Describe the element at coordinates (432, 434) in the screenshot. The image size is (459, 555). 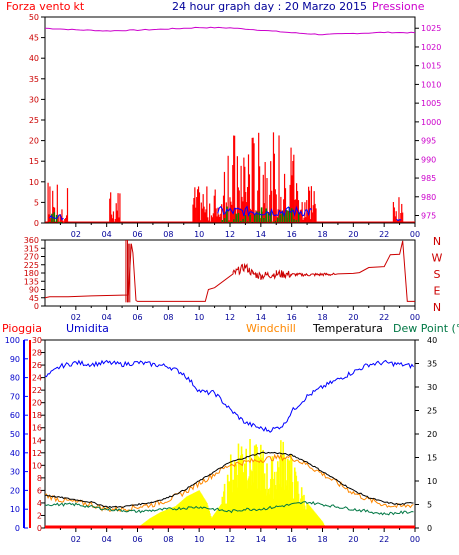
I see `temperature-y-tick-label: 20` at that location.